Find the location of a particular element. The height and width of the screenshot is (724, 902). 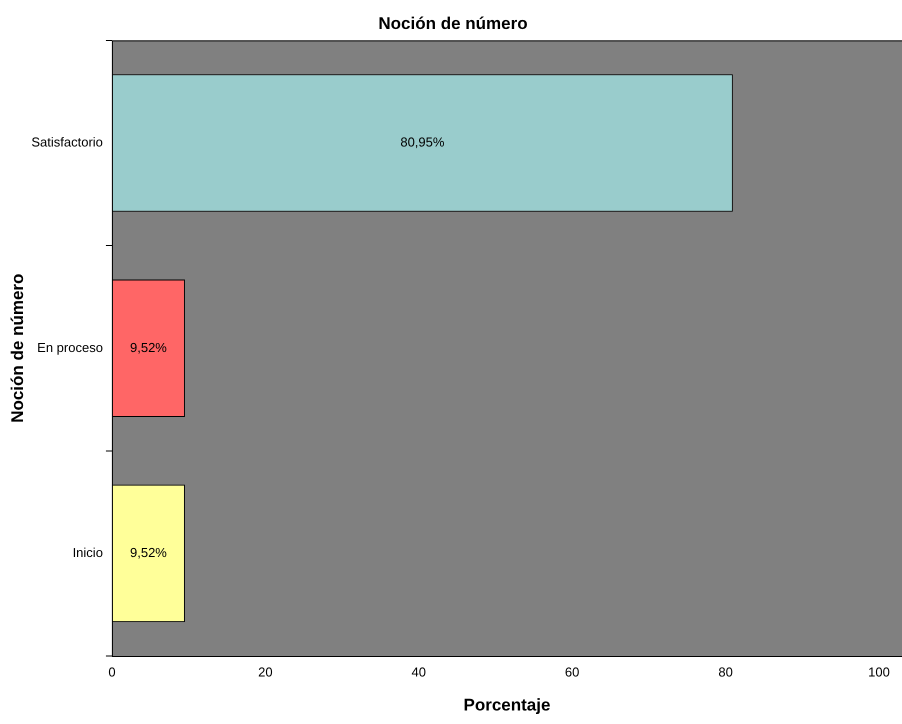

y-axis-title: Noción de número is located at coordinates (17, 348).